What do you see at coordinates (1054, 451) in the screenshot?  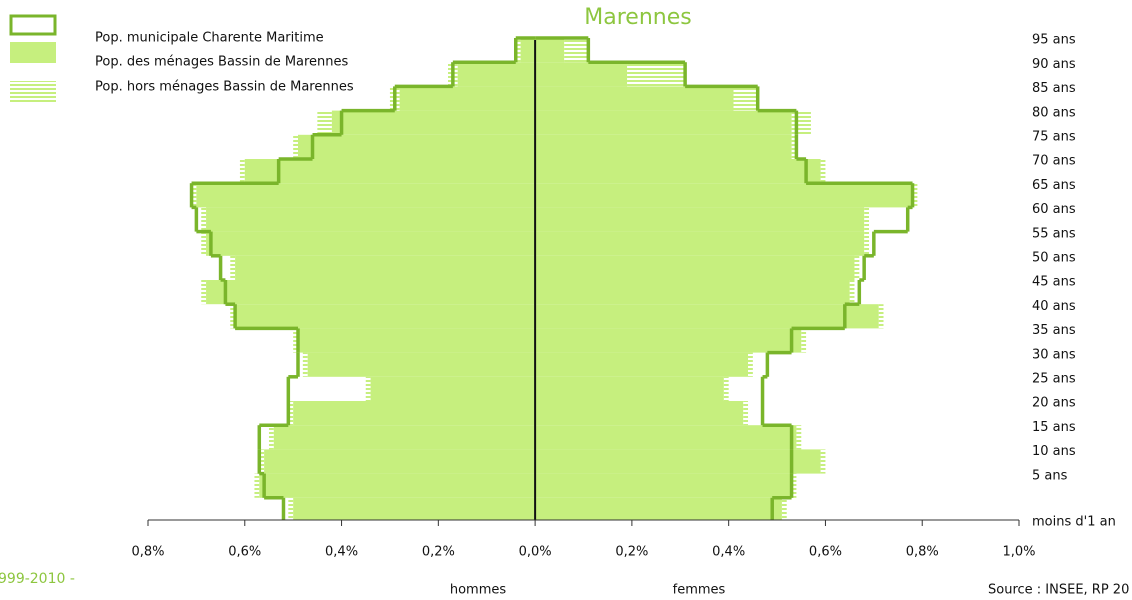 I see `y-tick-label: 10 ans` at bounding box center [1054, 451].